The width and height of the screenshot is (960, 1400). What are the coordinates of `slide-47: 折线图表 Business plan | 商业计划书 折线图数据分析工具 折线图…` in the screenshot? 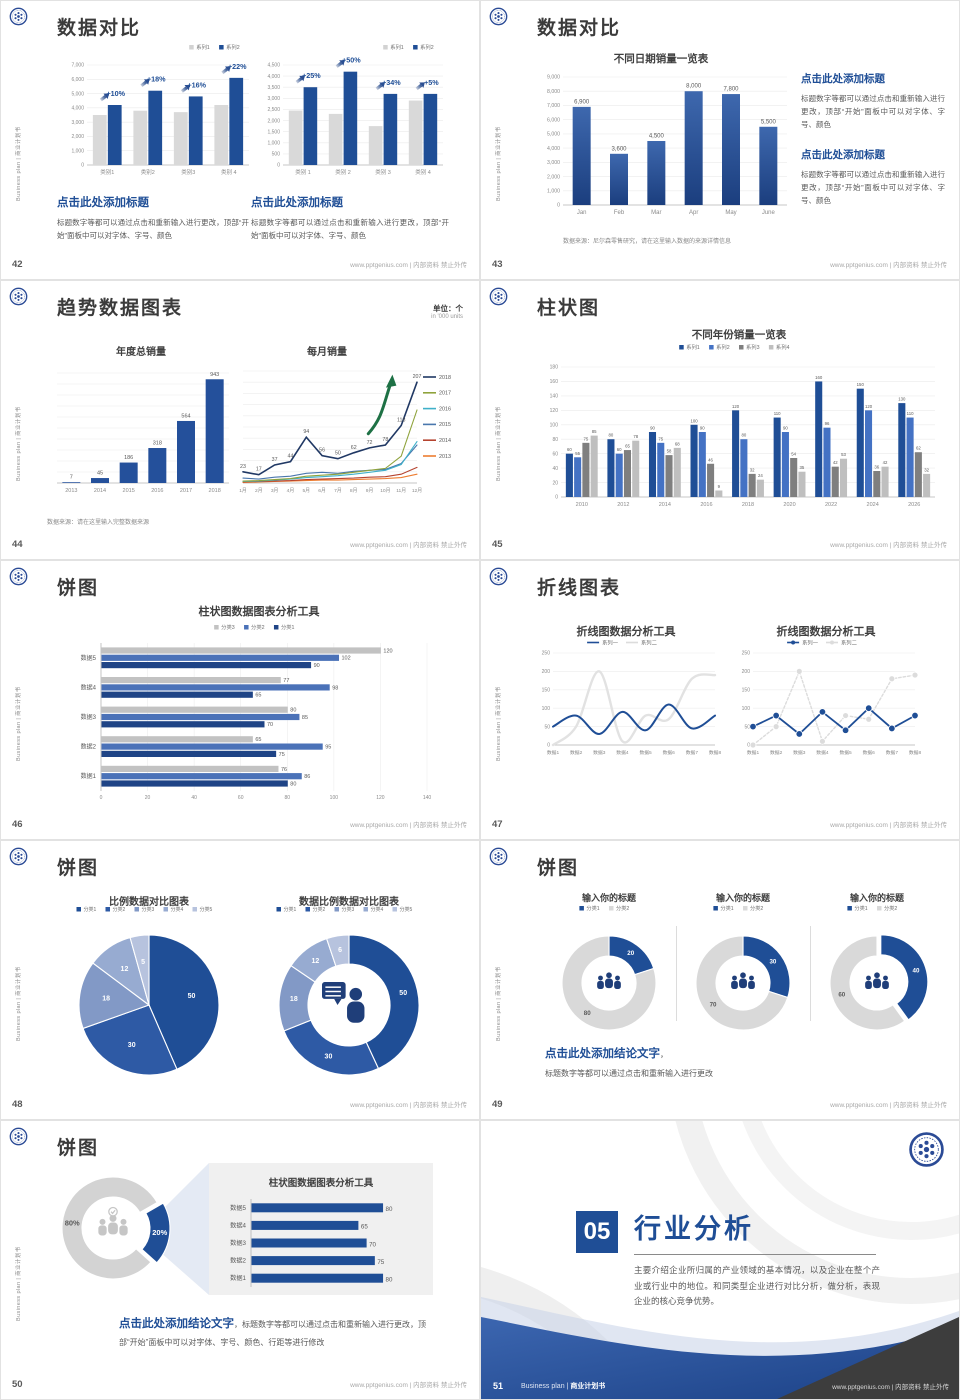 It's located at (720, 700).